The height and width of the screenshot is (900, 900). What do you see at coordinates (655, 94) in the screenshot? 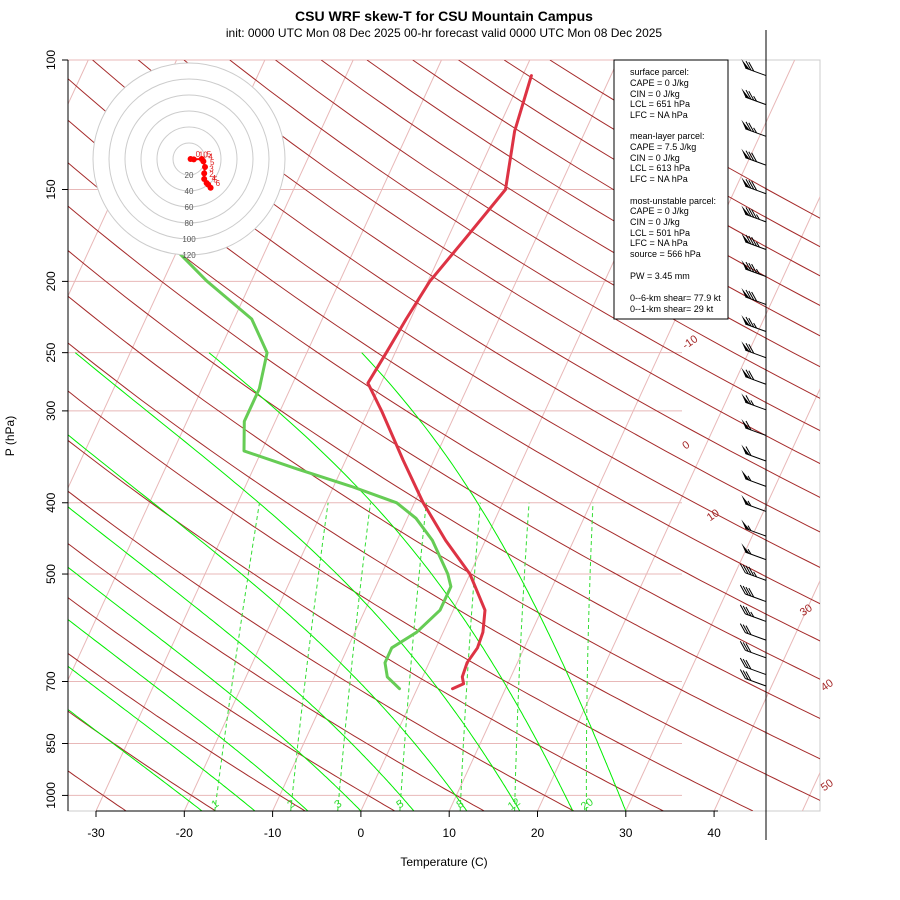
I see `surface-cin: CIN = 0 J/kg` at bounding box center [655, 94].